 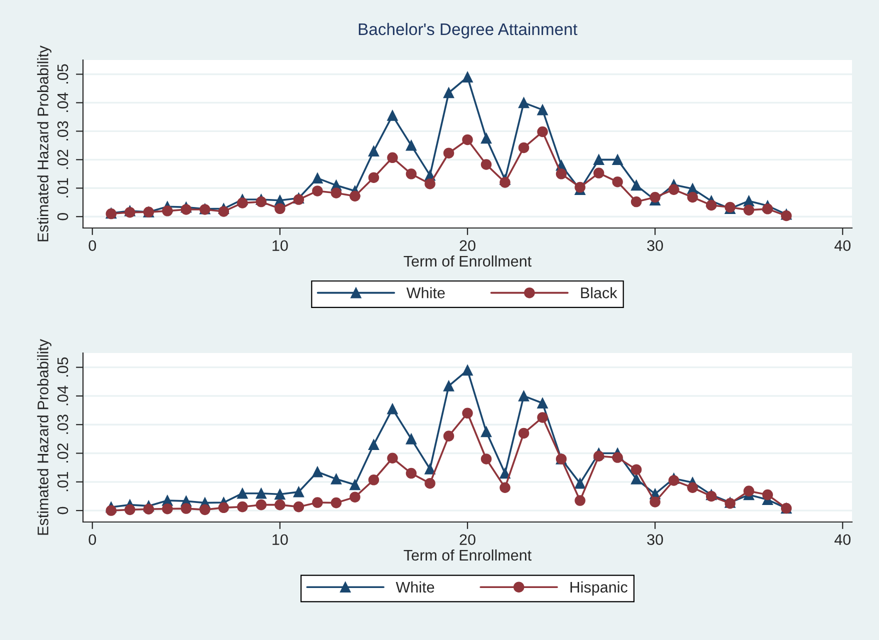 What do you see at coordinates (44, 437) in the screenshot?
I see `y-axis-title: Estimated Hazard Probability` at bounding box center [44, 437].